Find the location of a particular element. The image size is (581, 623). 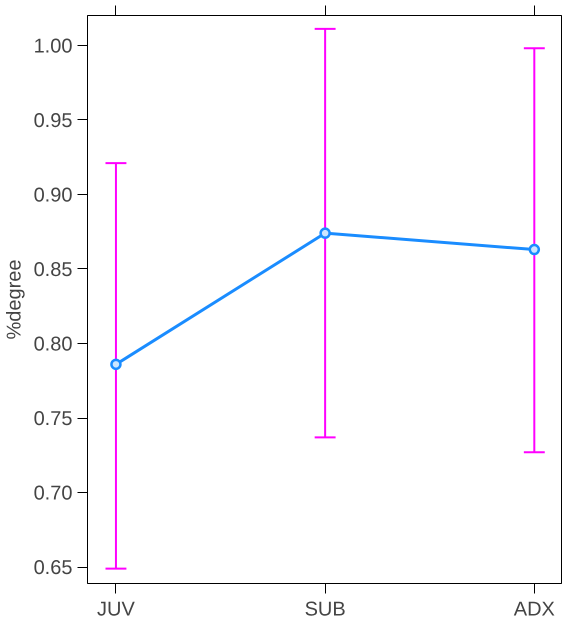

y-tick-label: 1.00 is located at coordinates (53, 46).